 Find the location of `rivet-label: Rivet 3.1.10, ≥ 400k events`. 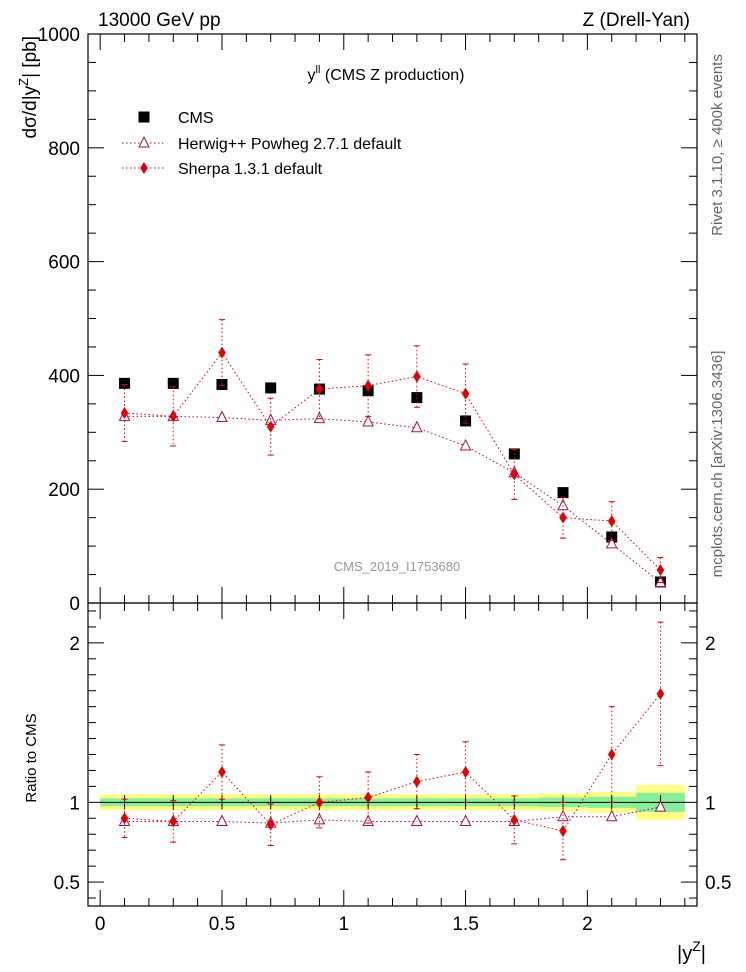

rivet-label: Rivet 3.1.10, ≥ 400k events is located at coordinates (717, 145).